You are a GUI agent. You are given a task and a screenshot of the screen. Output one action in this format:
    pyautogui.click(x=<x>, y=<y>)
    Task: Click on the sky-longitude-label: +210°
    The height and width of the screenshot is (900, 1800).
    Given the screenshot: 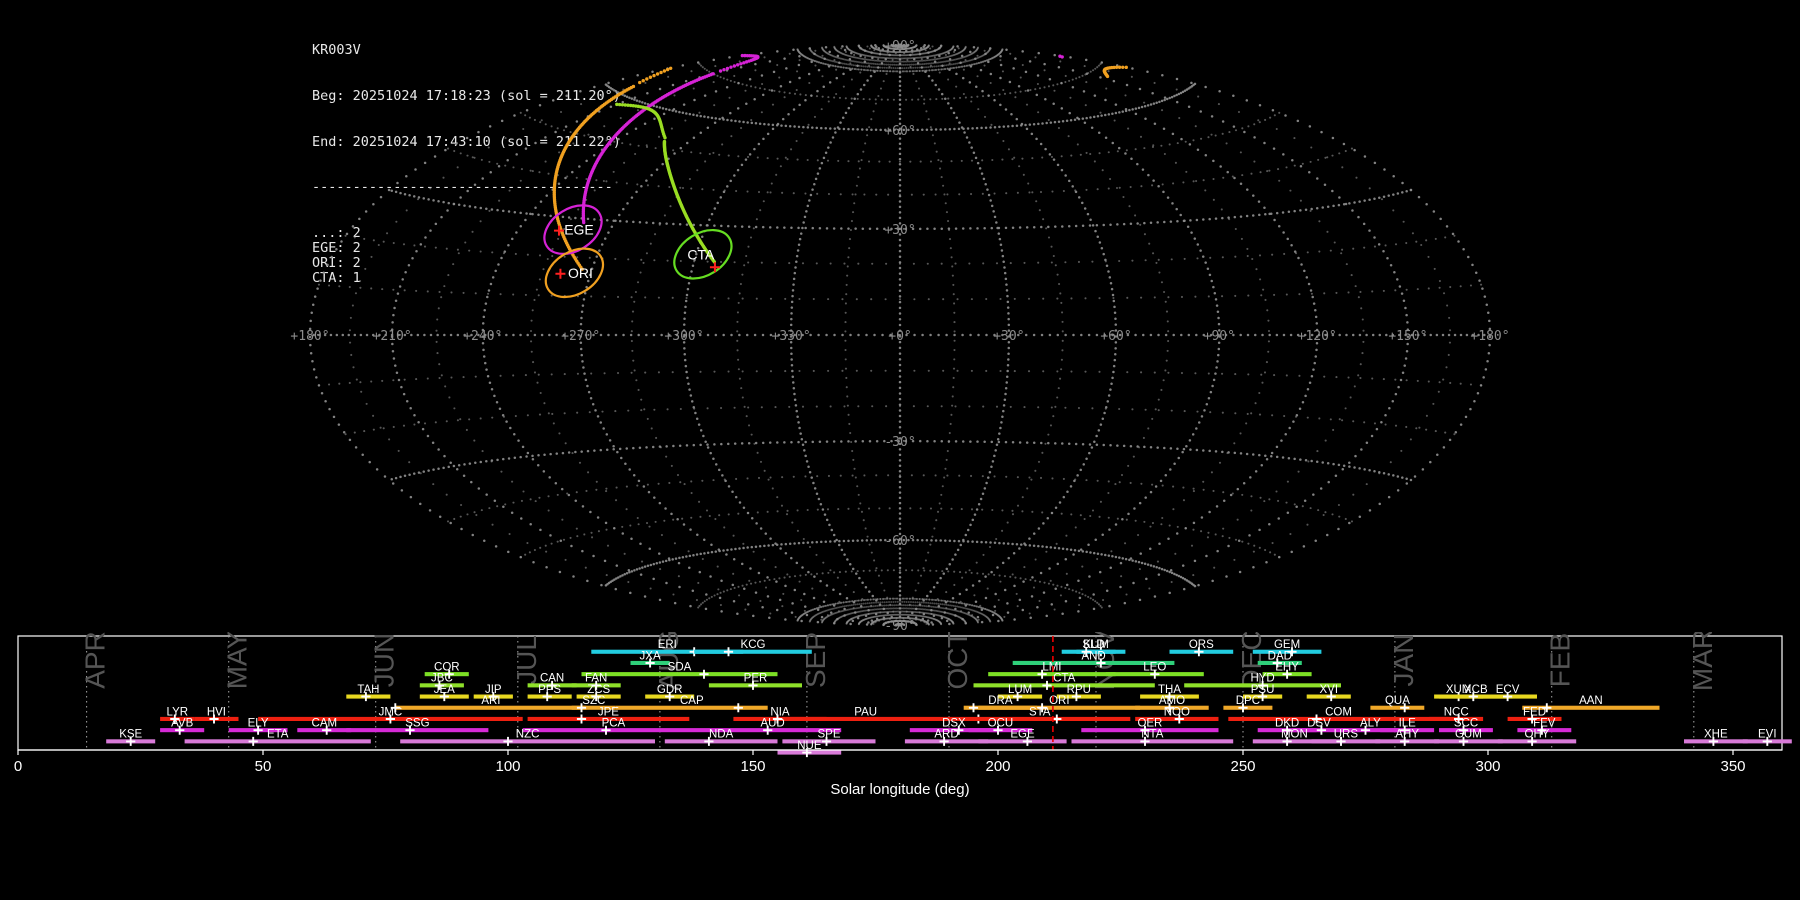 What is the action you would take?
    pyautogui.click(x=392, y=336)
    